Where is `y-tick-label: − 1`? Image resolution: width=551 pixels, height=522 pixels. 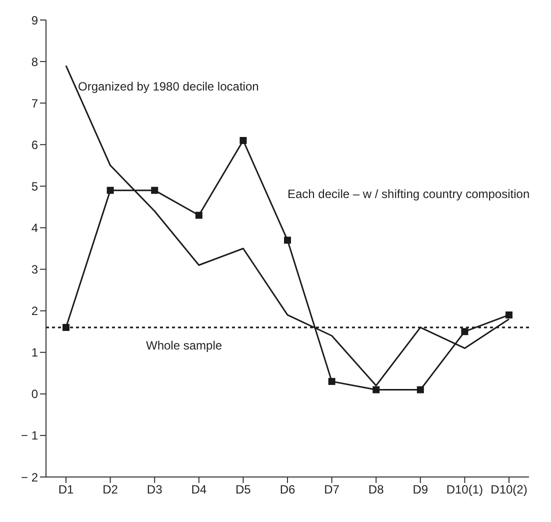
y-tick-label: − 1 is located at coordinates (29, 435).